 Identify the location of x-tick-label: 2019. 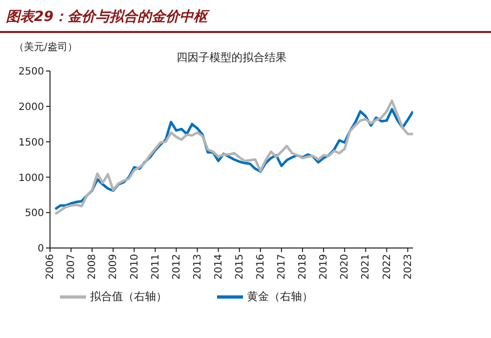
(324, 267).